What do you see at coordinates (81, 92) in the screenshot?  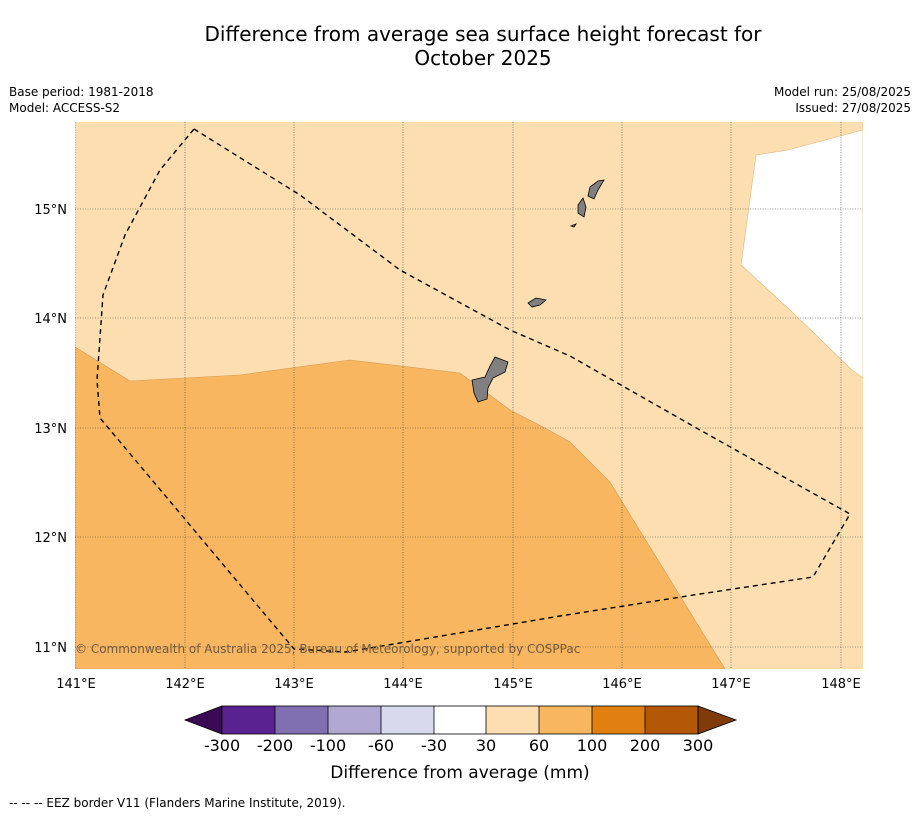 I see `base-period: Base period: 1981-2018` at bounding box center [81, 92].